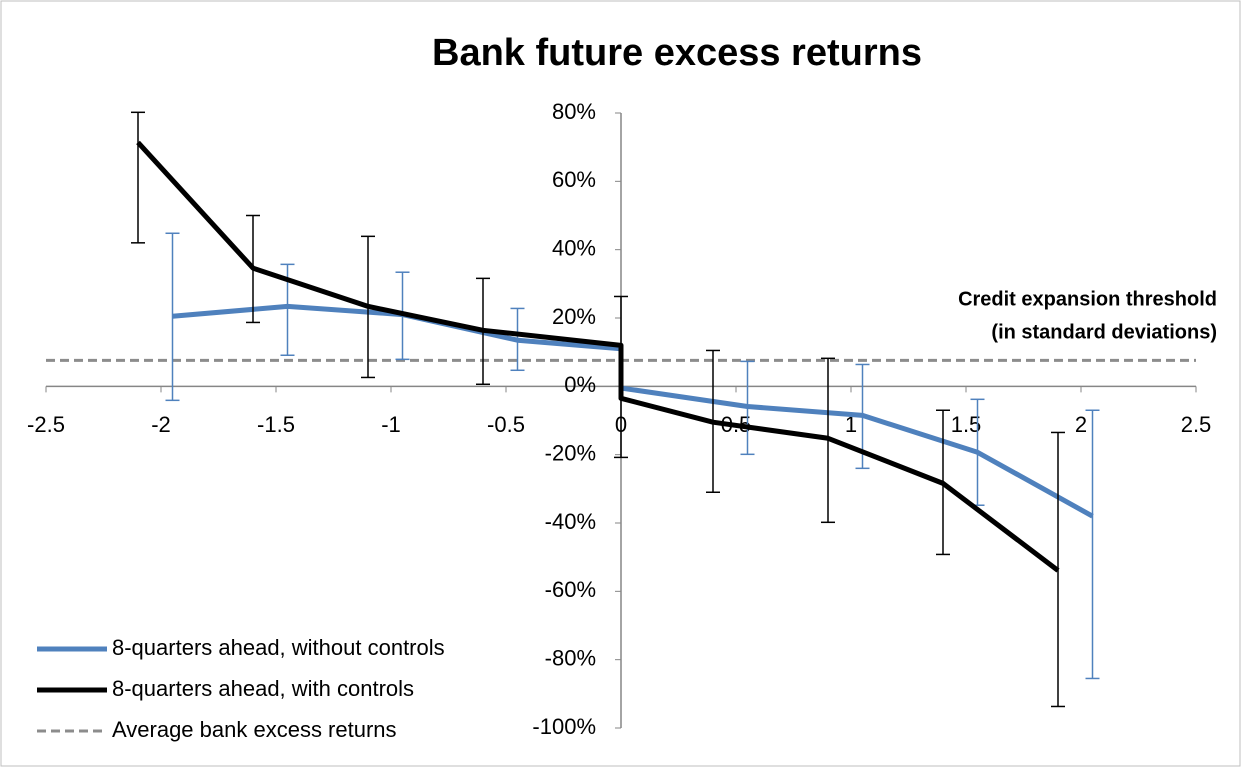  Describe the element at coordinates (564, 726) in the screenshot. I see `y-tick-label: -100%` at that location.